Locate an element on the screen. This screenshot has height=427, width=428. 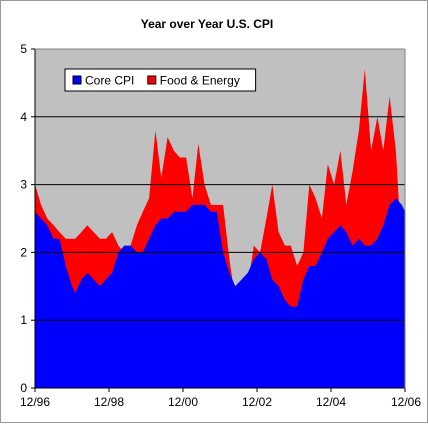
legend-swatch-food-energy is located at coordinates (152, 80).